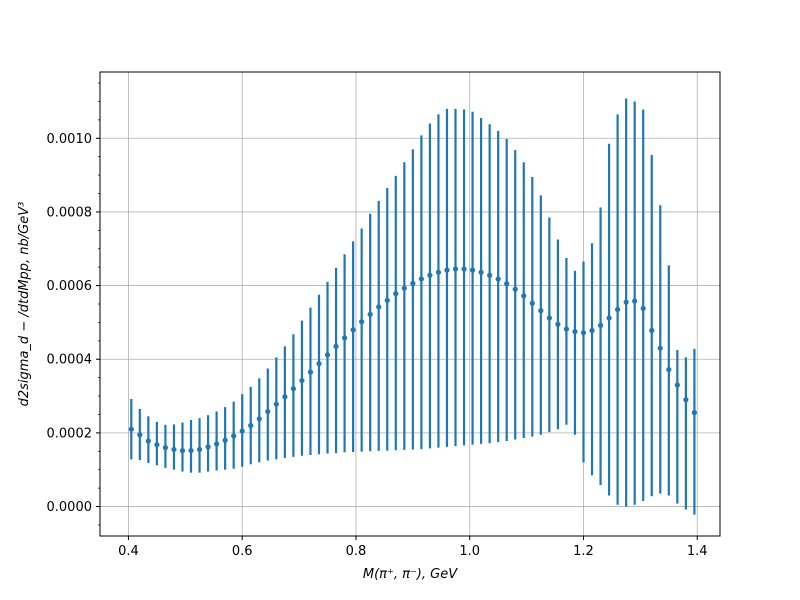  I want to click on x-tick-label: 0.8, so click(356, 551).